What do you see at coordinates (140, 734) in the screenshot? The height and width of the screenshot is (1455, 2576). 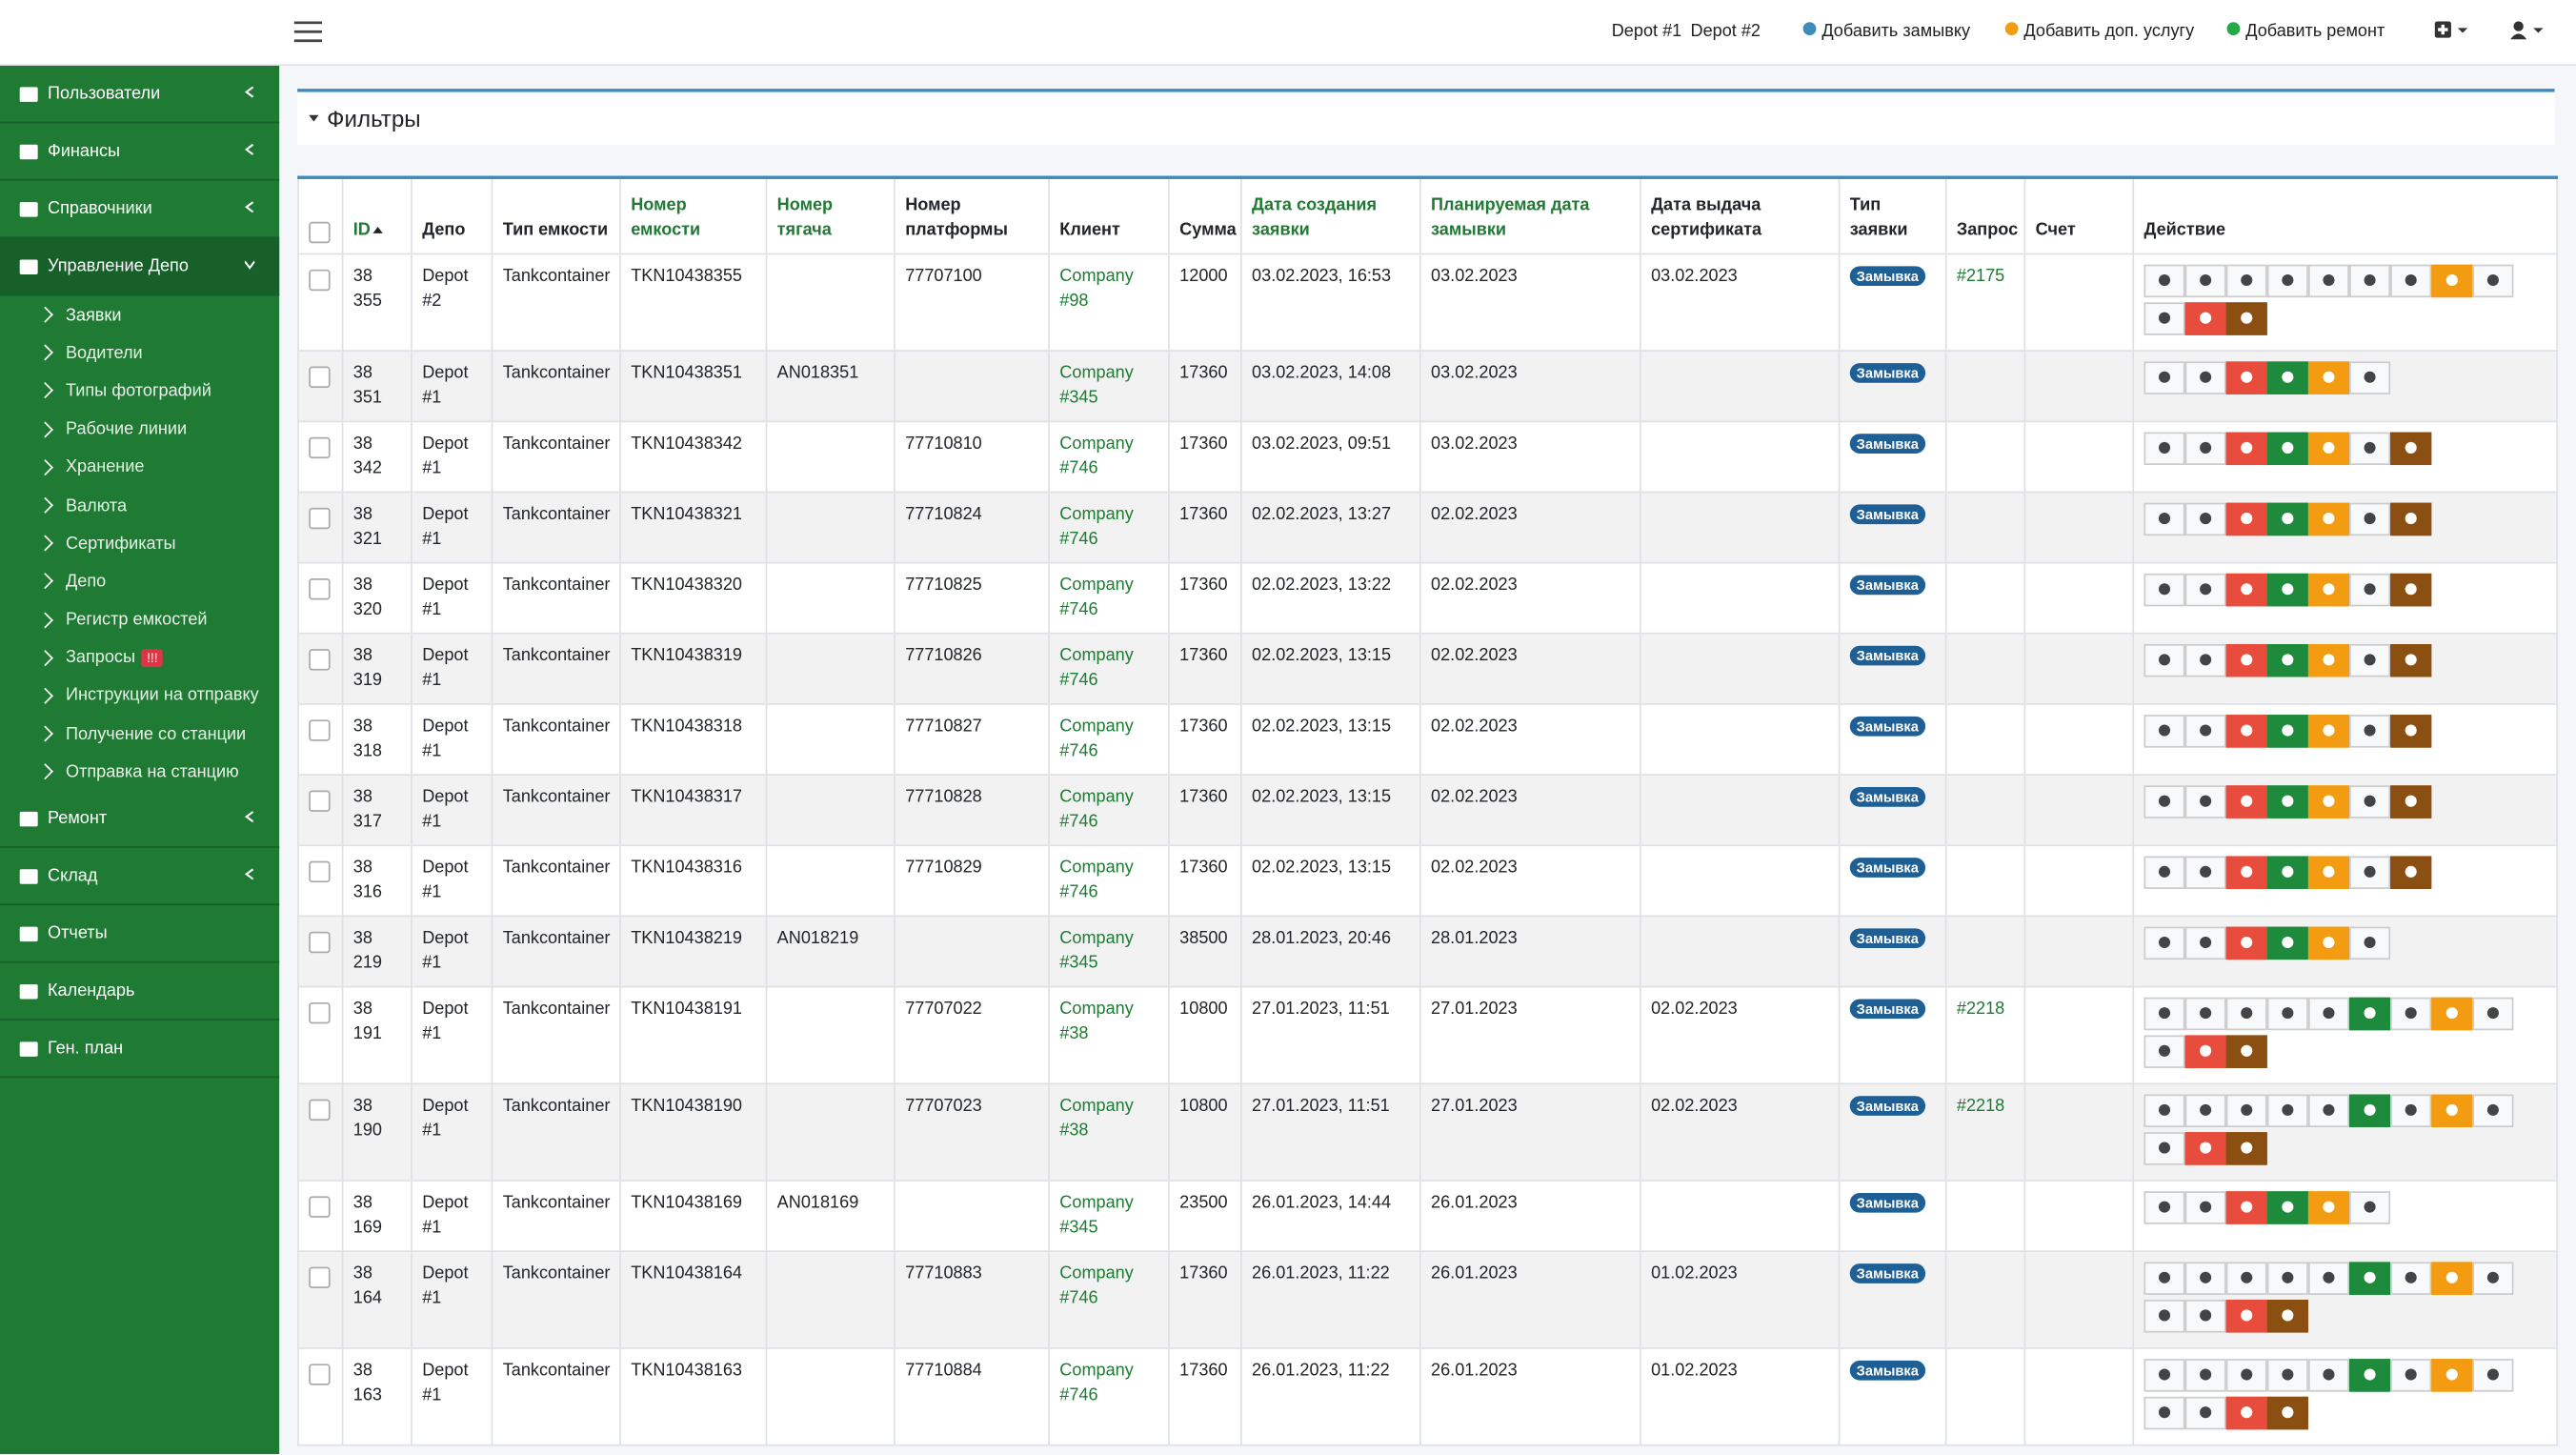 I see `nav-subitem: Получение со станции` at bounding box center [140, 734].